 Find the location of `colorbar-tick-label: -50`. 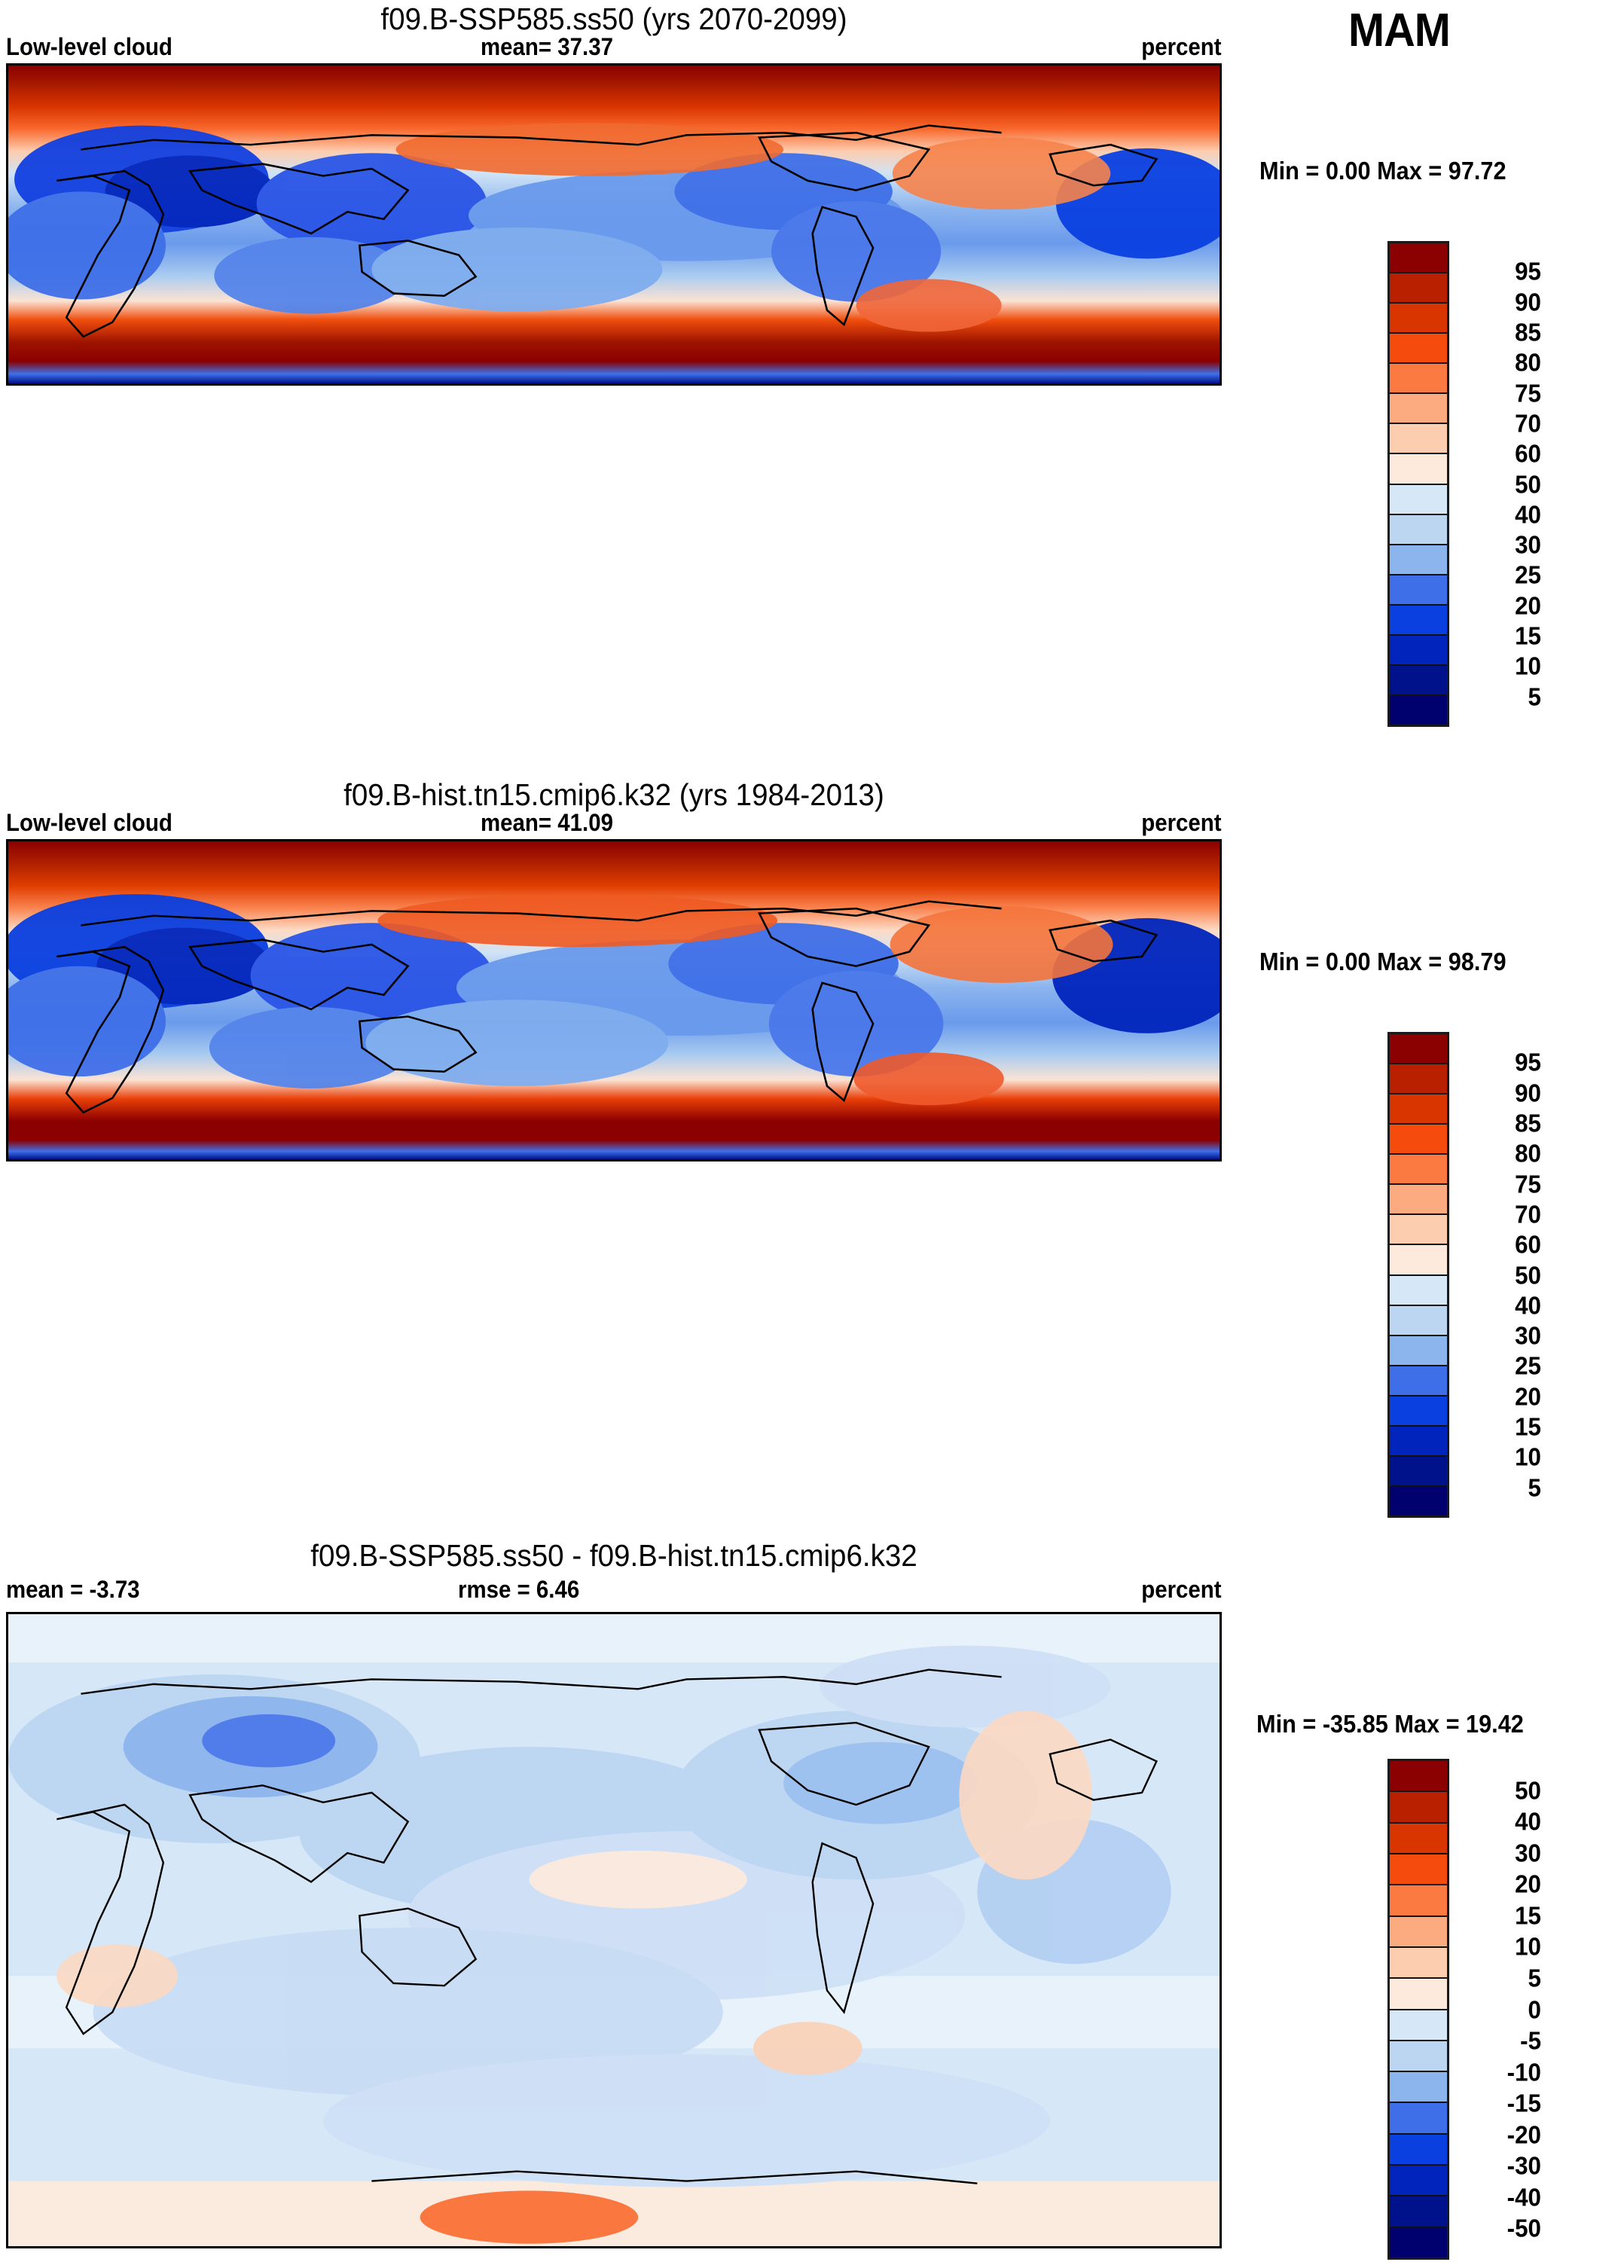

colorbar-tick-label: -50 is located at coordinates (1524, 2228).